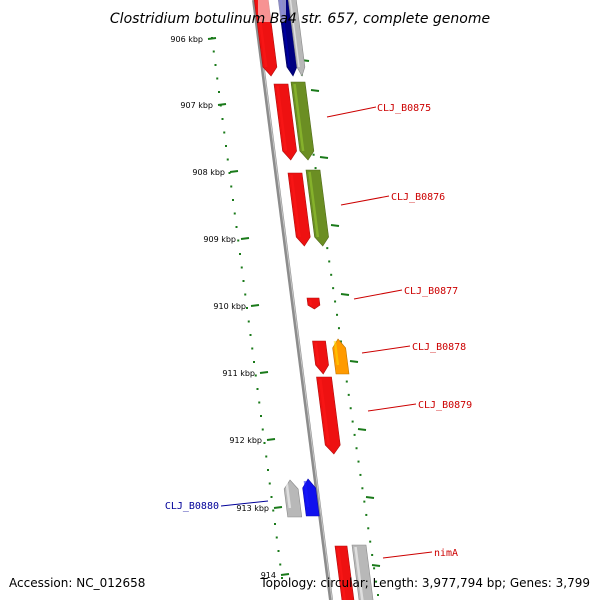 This screenshot has height=600, width=600. Describe the element at coordinates (196, 105) in the screenshot. I see `kbp-label: 907 kbp` at that location.